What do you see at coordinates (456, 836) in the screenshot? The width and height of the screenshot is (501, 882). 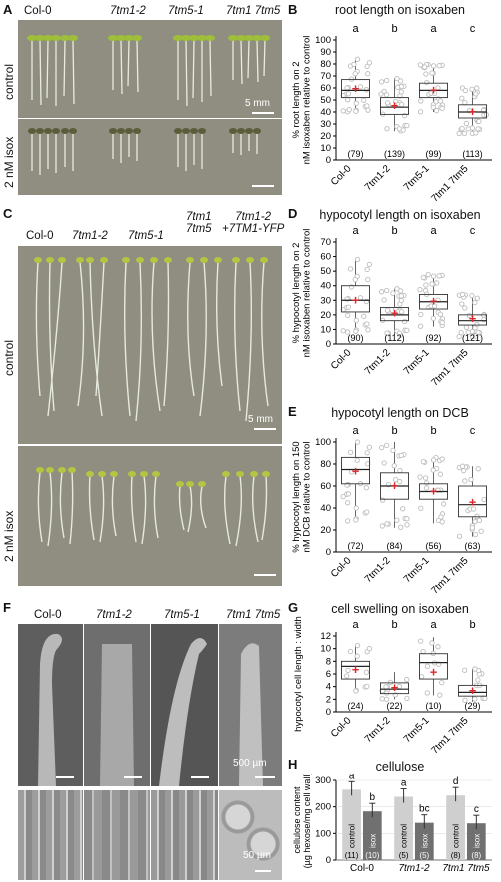 I see `chart-h-series-label: control` at bounding box center [456, 836].